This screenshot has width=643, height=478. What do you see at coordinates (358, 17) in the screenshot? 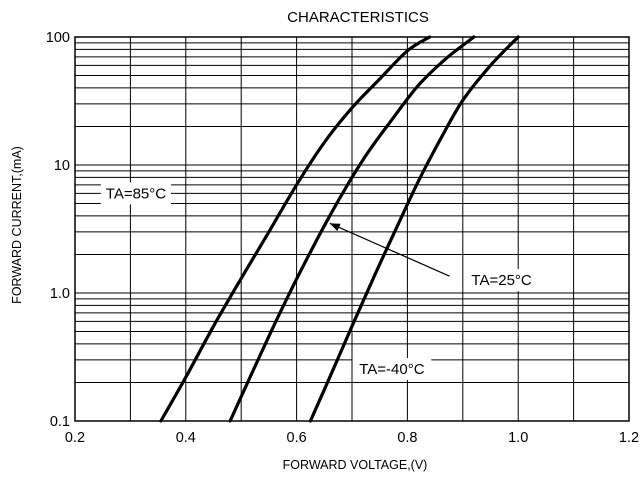
I see `chart-title: CHARACTERISTICS` at bounding box center [358, 17].